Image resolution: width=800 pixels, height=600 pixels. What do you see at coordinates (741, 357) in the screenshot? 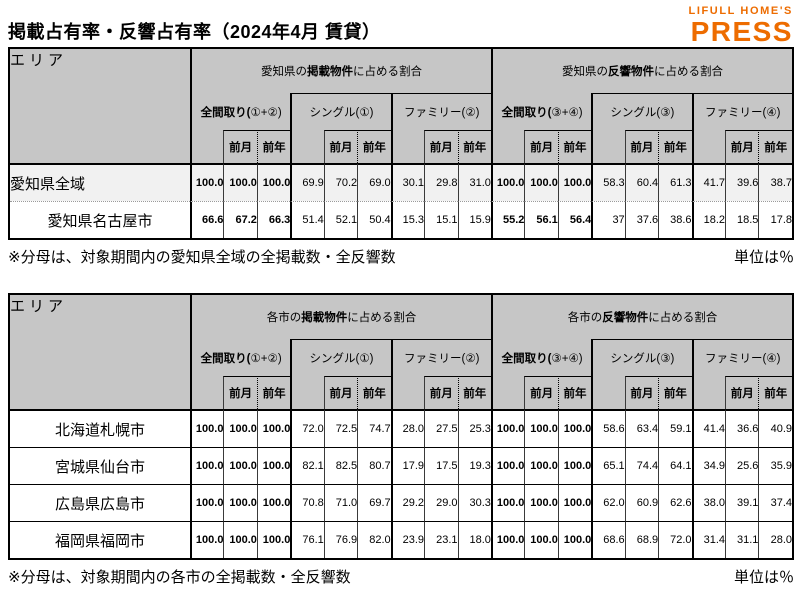
I see `subgroup-header: ファミリー(④)` at bounding box center [741, 357].